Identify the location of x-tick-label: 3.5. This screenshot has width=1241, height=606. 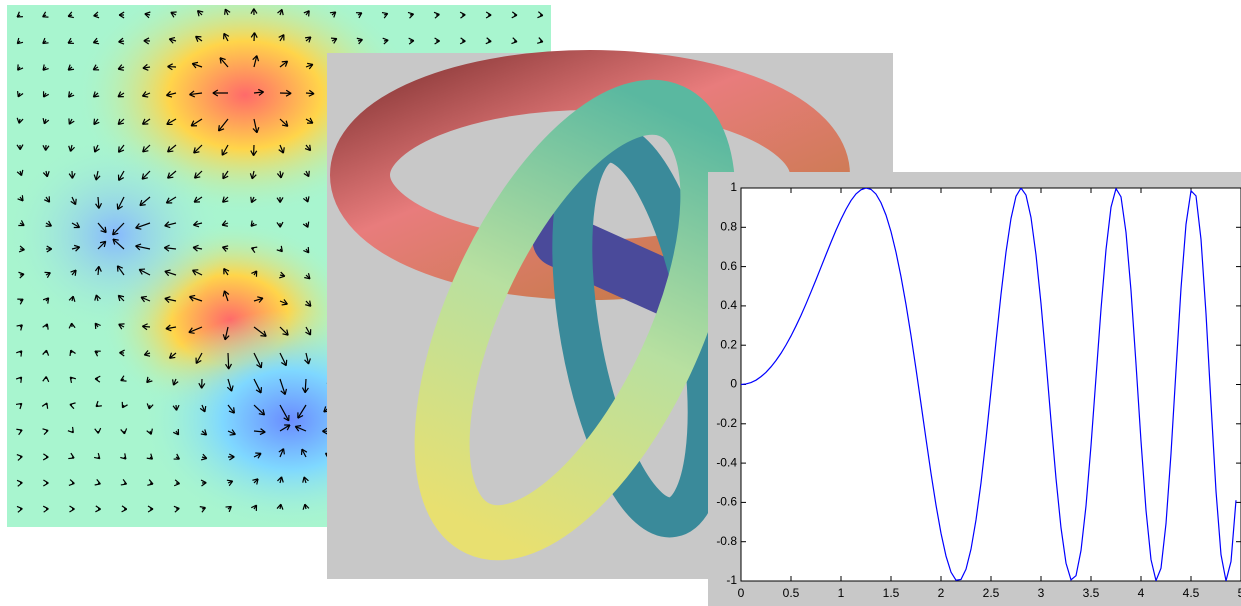
(1091, 593).